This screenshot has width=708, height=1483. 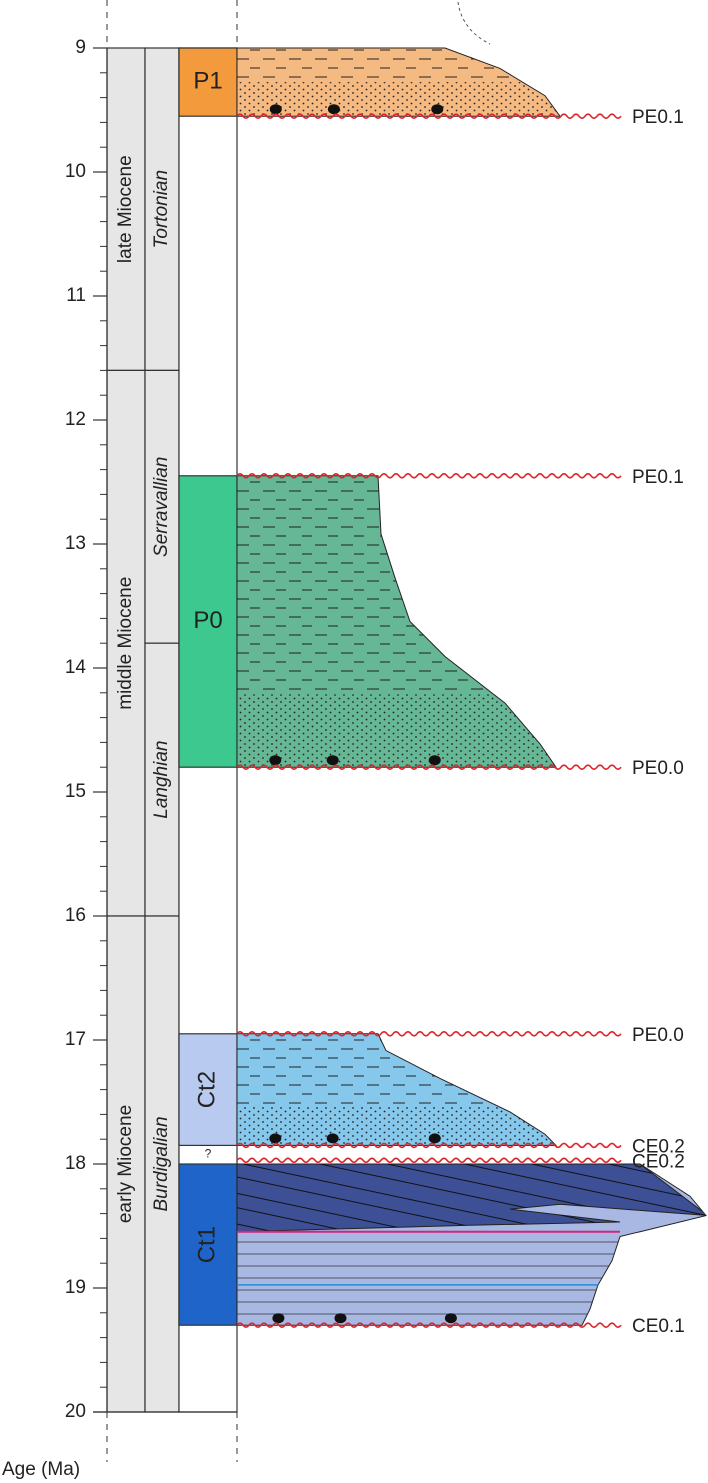 I want to click on y-tick-label: 20, so click(x=75, y=1411).